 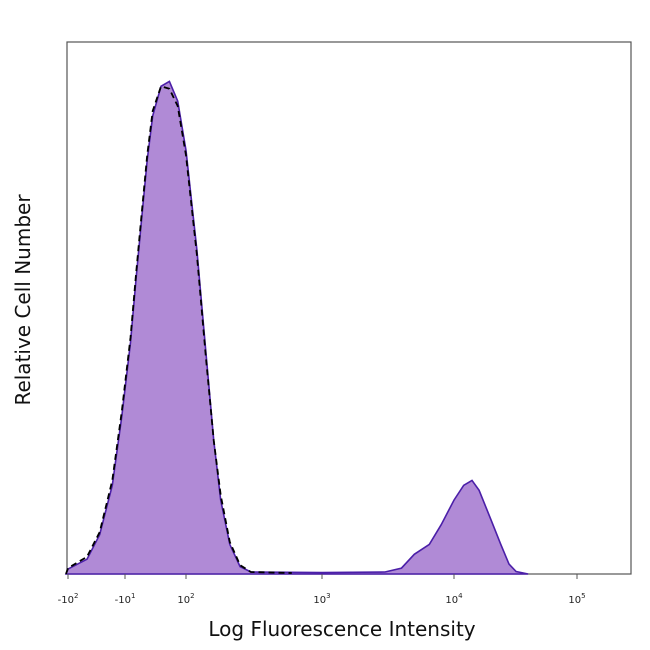 I want to click on x-tick-label: -101, so click(x=125, y=599).